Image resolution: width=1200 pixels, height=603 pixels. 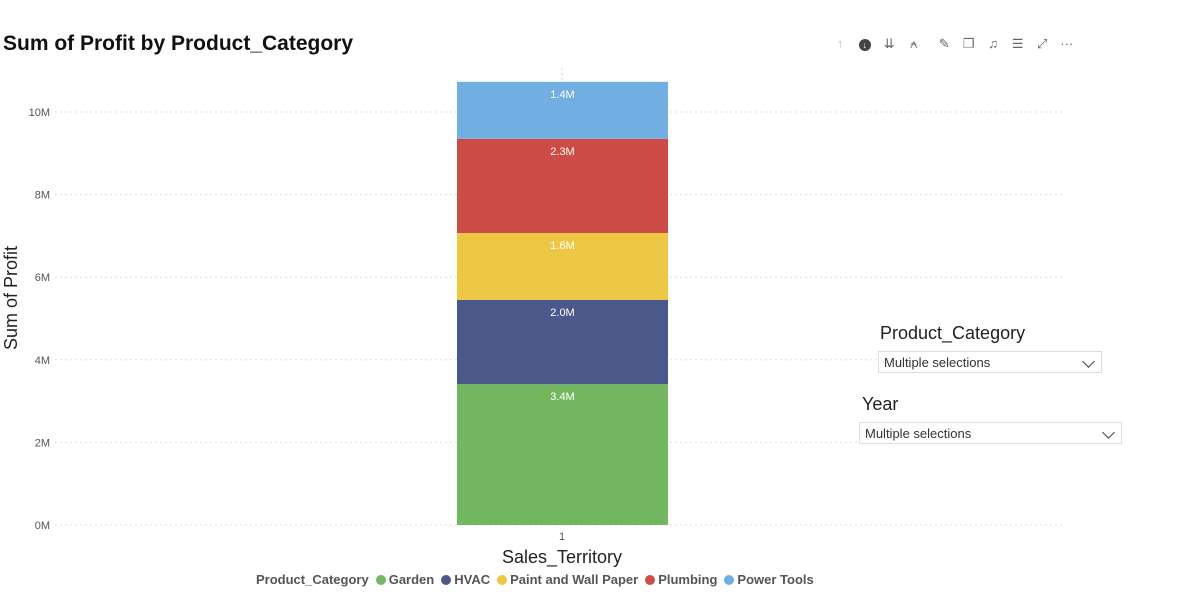 I want to click on product-category-dropdown: Multiple selections, so click(x=990, y=362).